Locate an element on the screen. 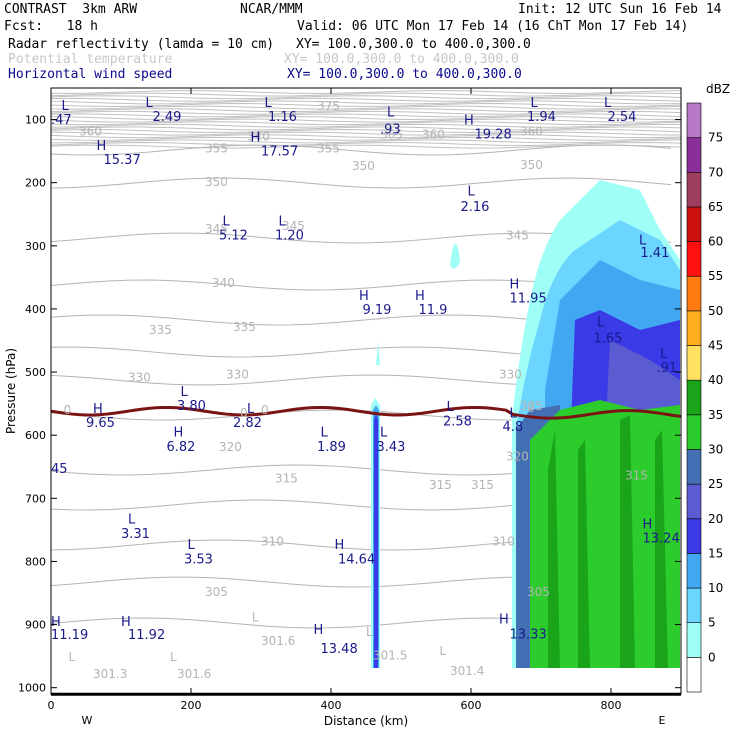 This screenshot has height=740, width=740. theta-label: 305 is located at coordinates (538, 592).